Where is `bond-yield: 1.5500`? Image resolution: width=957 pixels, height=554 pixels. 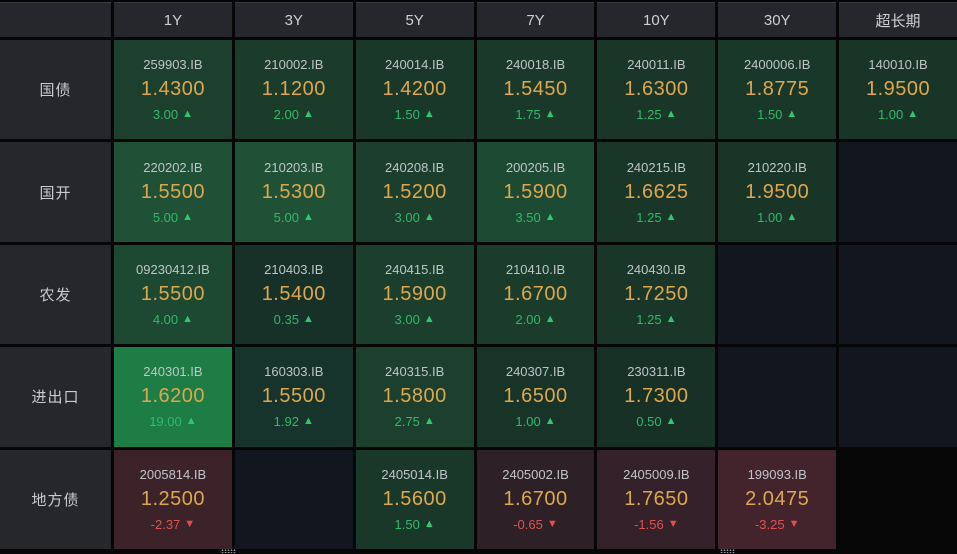 bond-yield: 1.5500 is located at coordinates (172, 293).